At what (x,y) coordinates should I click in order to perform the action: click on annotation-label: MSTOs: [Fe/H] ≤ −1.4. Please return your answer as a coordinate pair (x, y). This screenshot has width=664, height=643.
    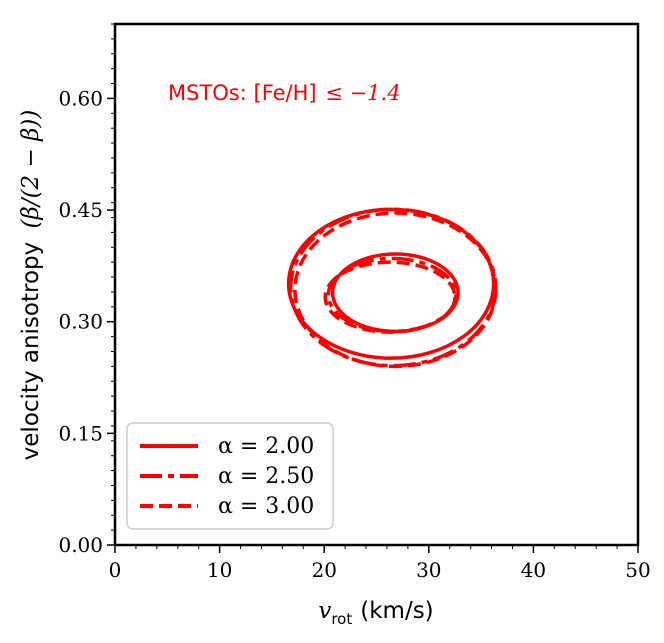
    Looking at the image, I should click on (284, 93).